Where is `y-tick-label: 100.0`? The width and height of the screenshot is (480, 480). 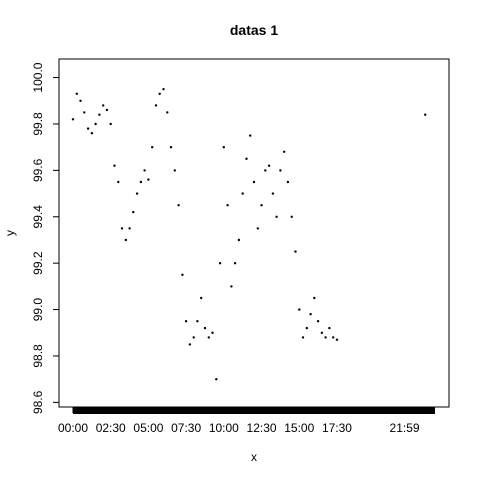
y-tick-label: 100.0 is located at coordinates (38, 77).